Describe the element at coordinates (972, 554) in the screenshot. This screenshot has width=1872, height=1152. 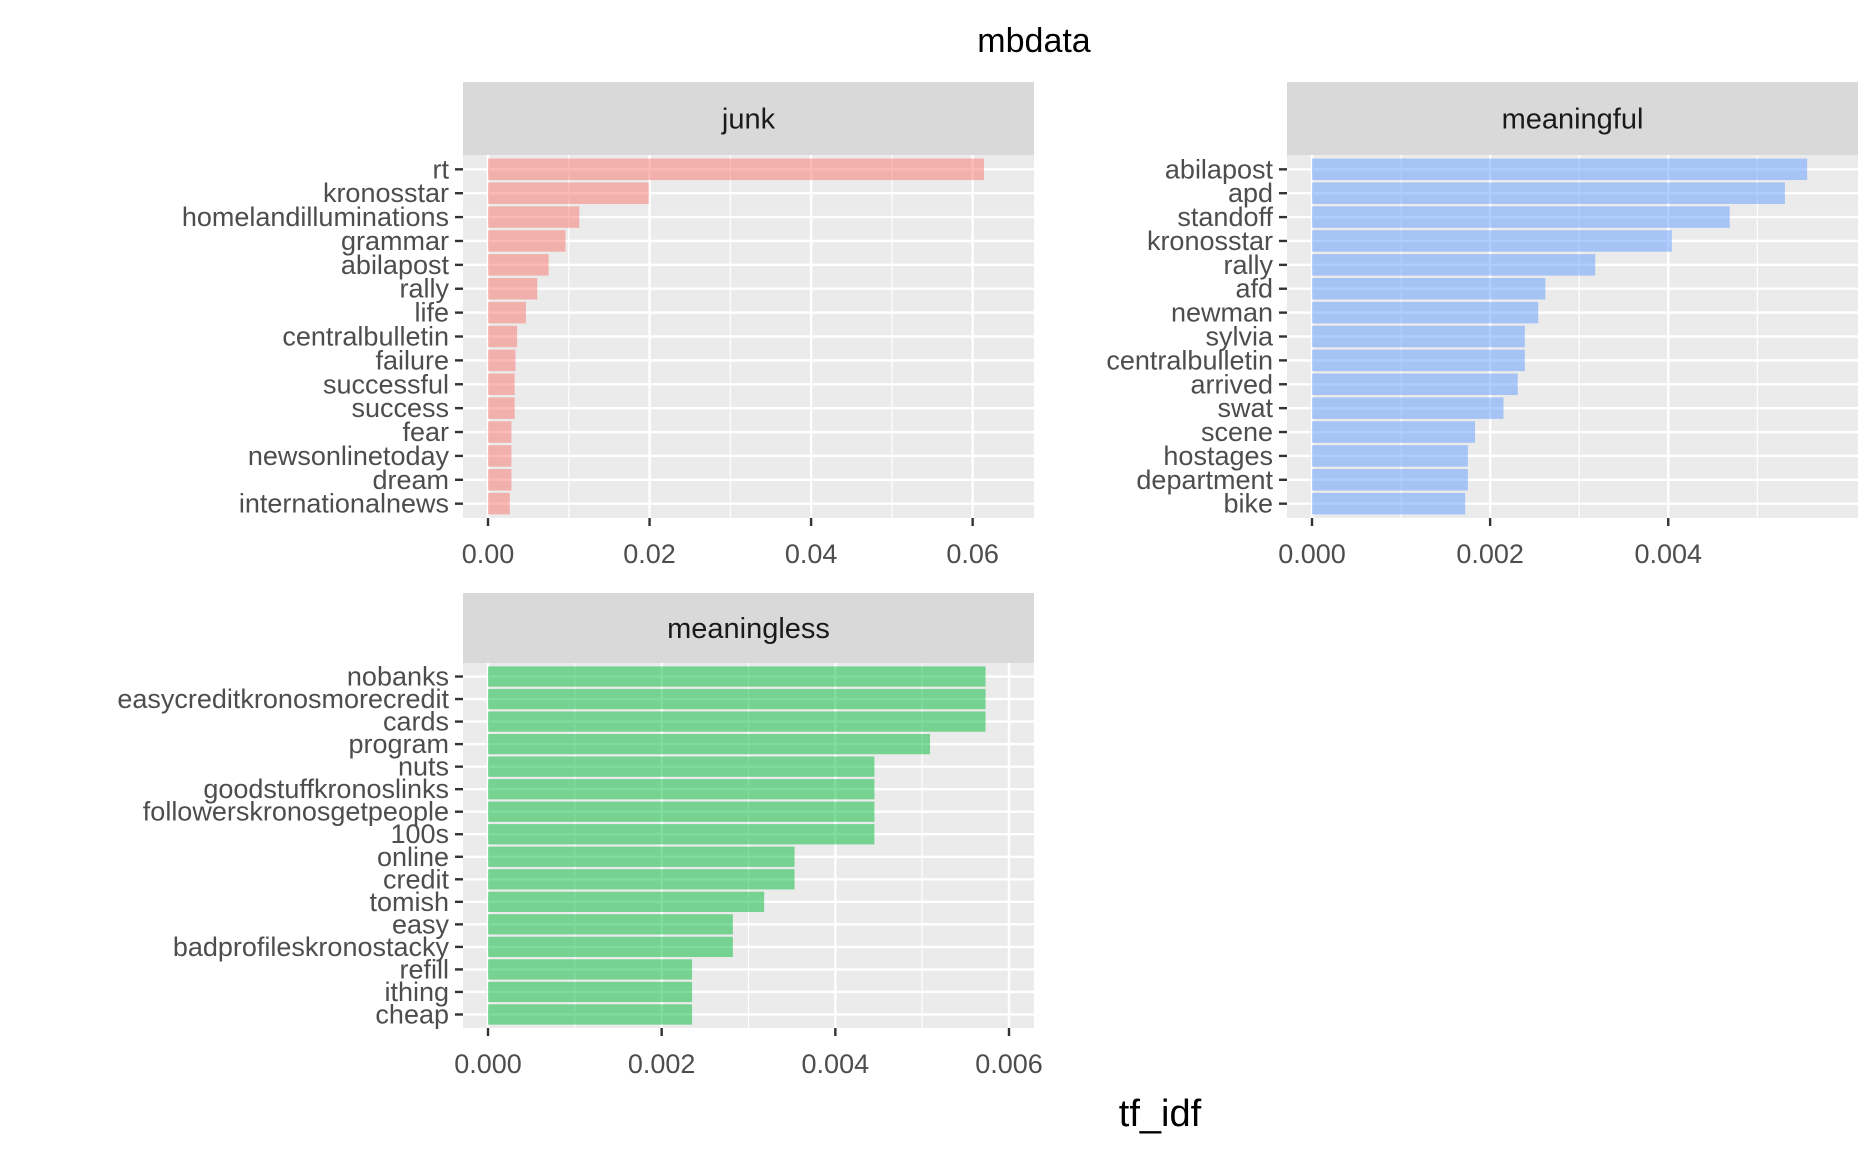
I see `x-tick-label: 0.06` at that location.